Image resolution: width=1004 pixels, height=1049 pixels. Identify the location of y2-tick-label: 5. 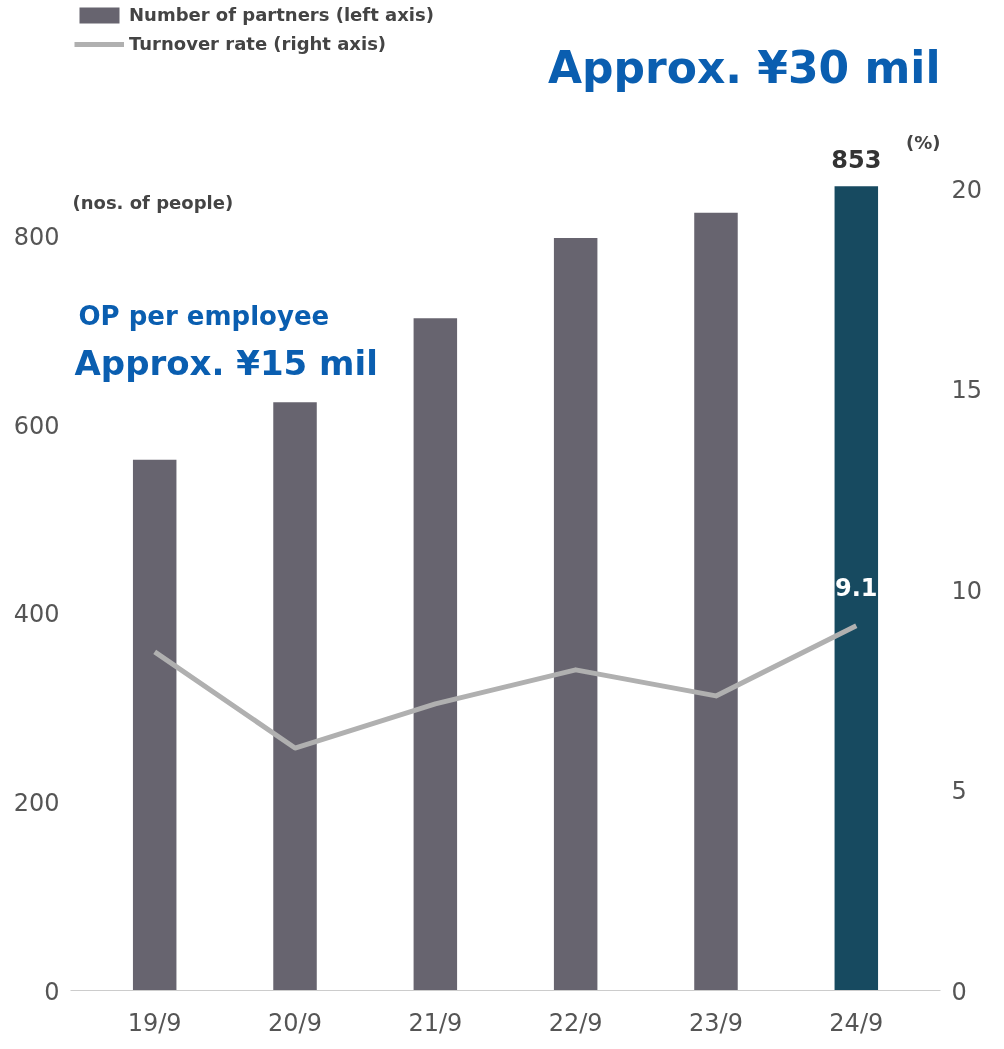
(959, 791).